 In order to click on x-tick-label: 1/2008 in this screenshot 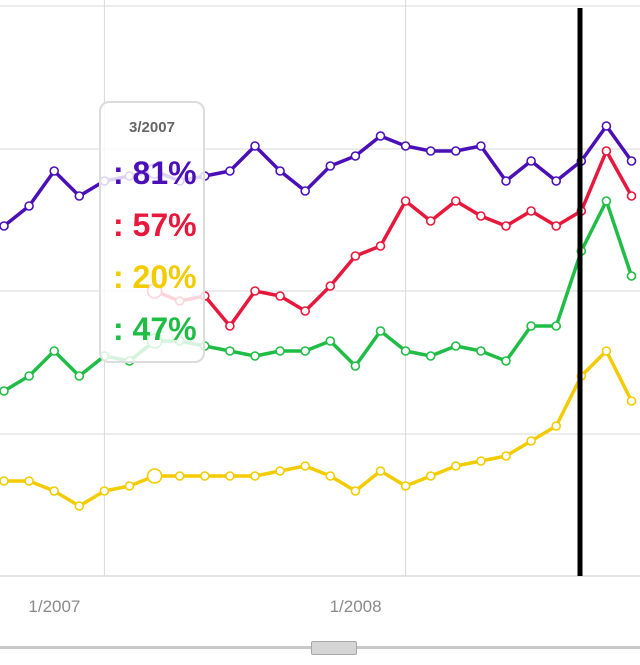, I will do `click(356, 606)`.